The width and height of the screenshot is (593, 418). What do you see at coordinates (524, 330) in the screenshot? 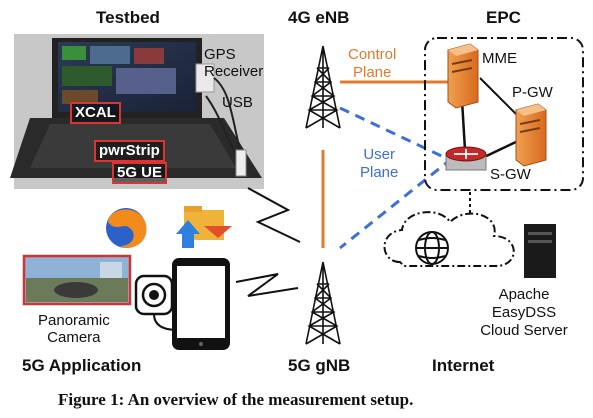
I see `server-label-line3: Cloud Server` at bounding box center [524, 330].